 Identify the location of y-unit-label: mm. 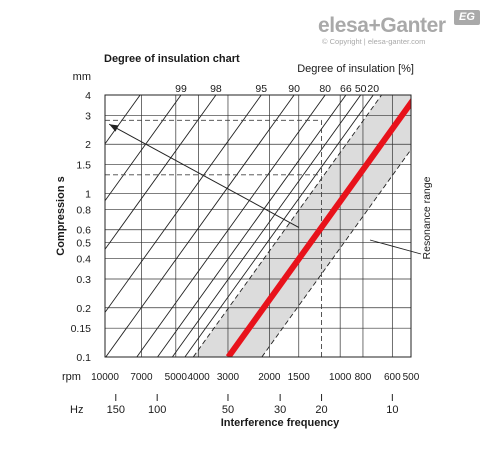
(82, 77).